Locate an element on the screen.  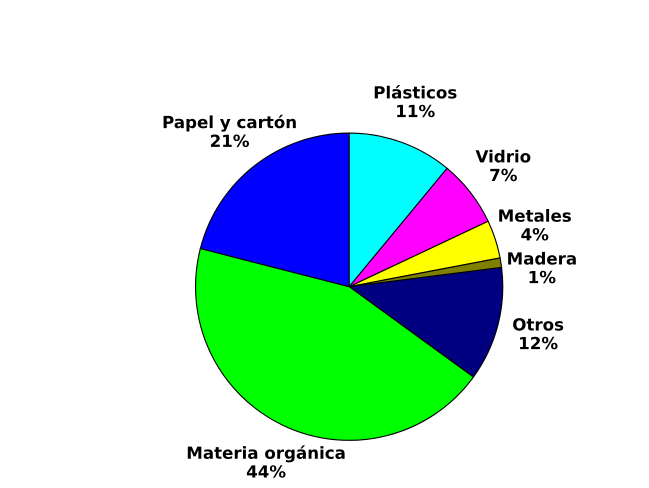
slice-label: Otros is located at coordinates (538, 324).